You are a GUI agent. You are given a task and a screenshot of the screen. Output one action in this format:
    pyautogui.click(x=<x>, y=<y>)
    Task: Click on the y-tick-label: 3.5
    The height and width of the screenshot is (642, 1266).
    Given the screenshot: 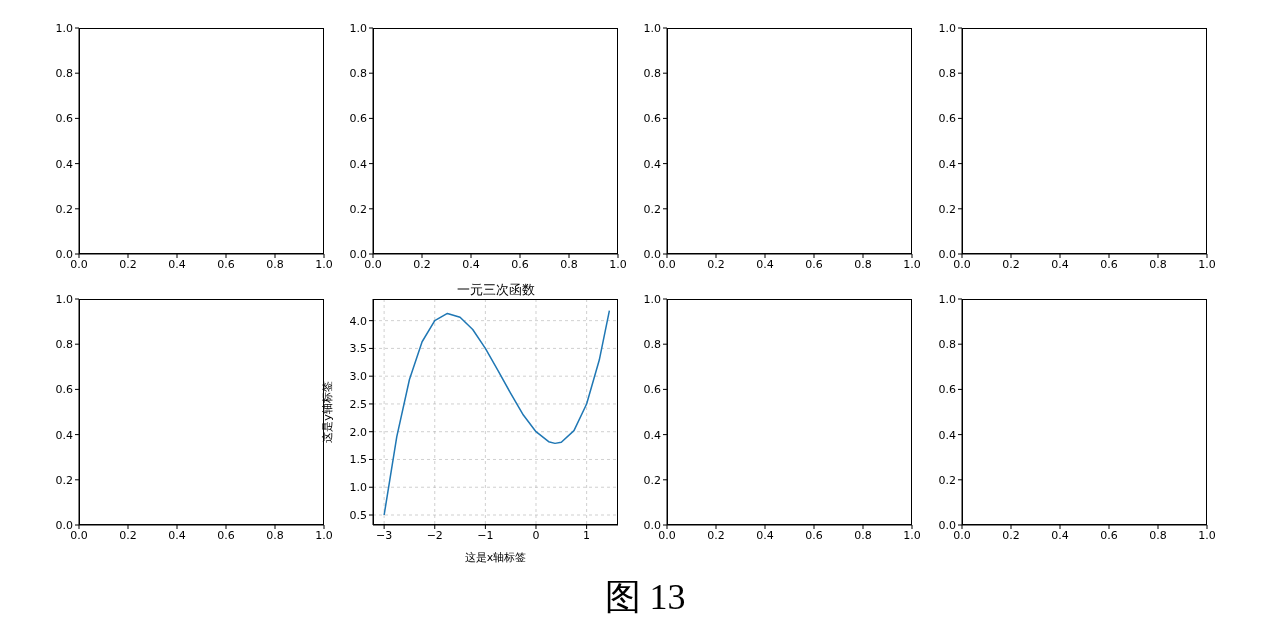 What is the action you would take?
    pyautogui.click(x=358, y=349)
    